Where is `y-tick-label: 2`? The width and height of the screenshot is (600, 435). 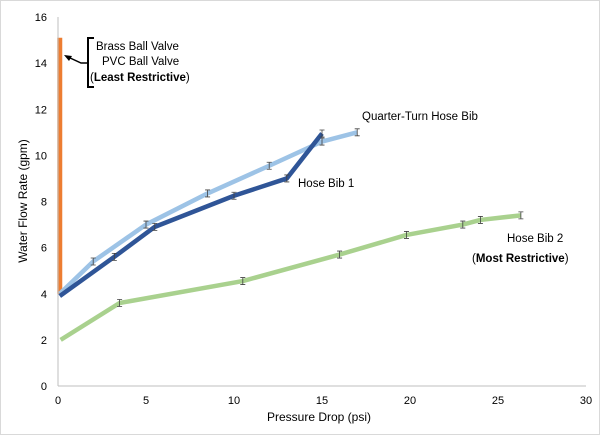
y-tick-label: 2 is located at coordinates (44, 341).